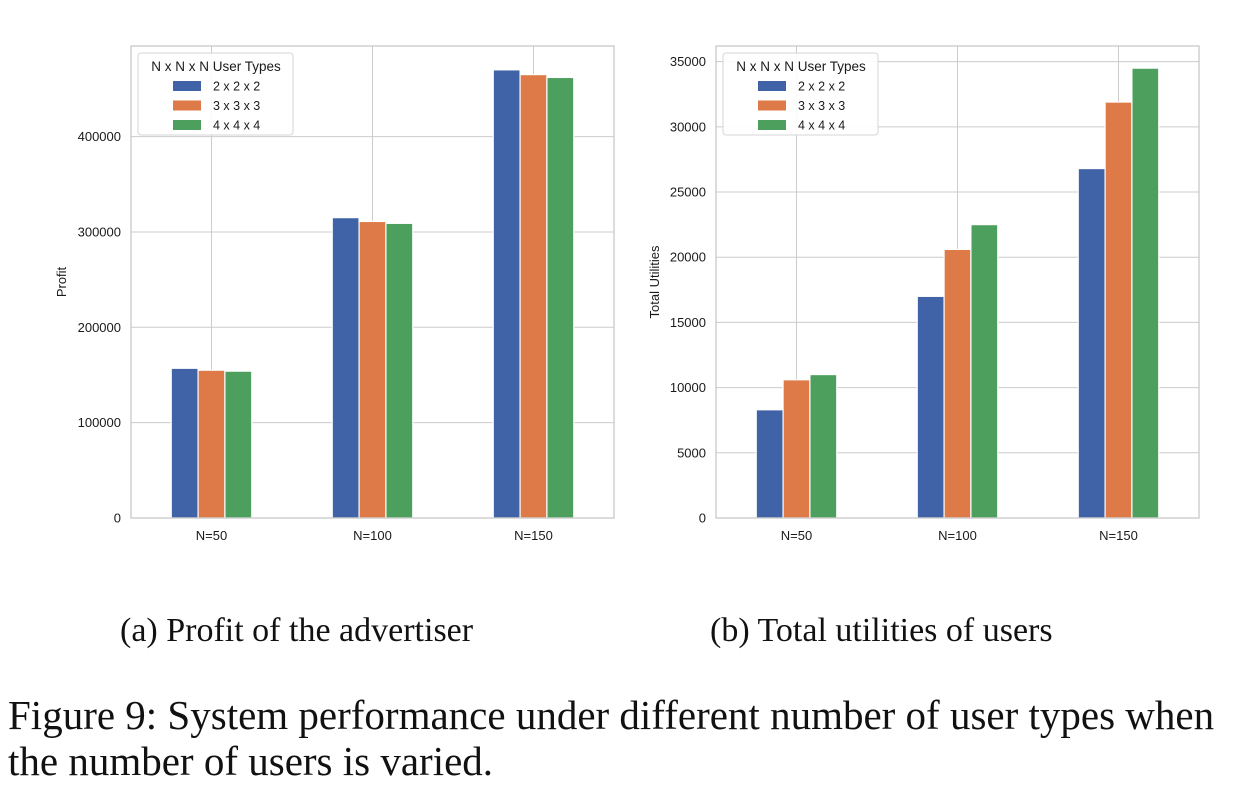  What do you see at coordinates (688, 387) in the screenshot?
I see `y-tick-label: 10000` at bounding box center [688, 387].